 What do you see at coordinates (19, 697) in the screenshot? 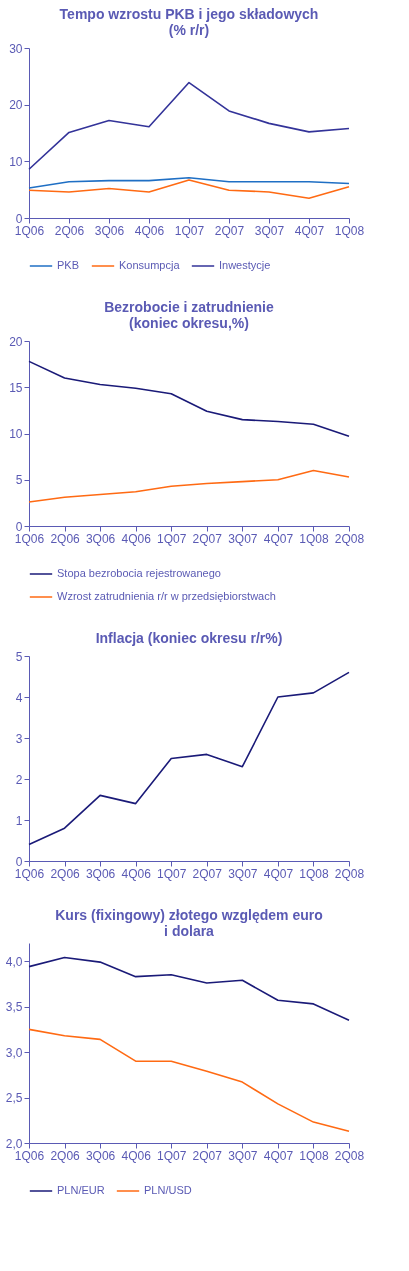
I see `y-tick-label: 4` at bounding box center [19, 697].